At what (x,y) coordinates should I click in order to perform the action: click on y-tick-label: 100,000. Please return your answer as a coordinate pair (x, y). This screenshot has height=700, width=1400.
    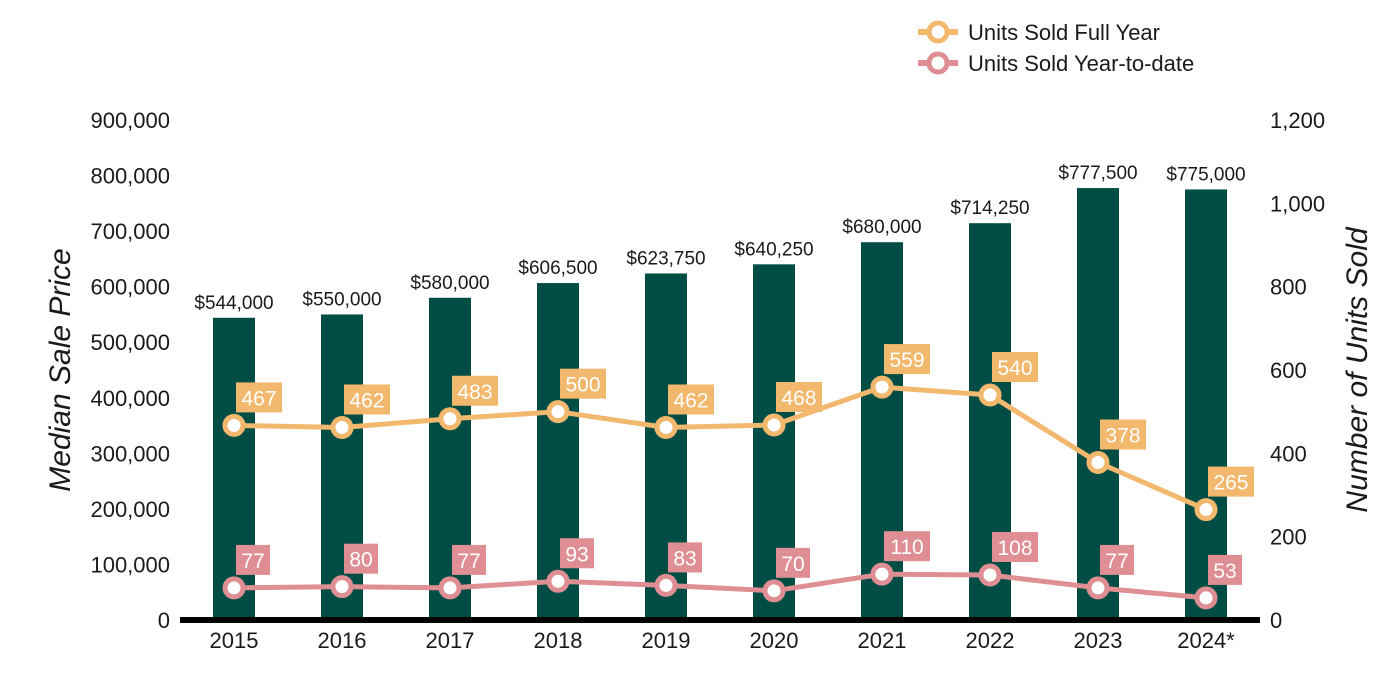
    Looking at the image, I should click on (130, 564).